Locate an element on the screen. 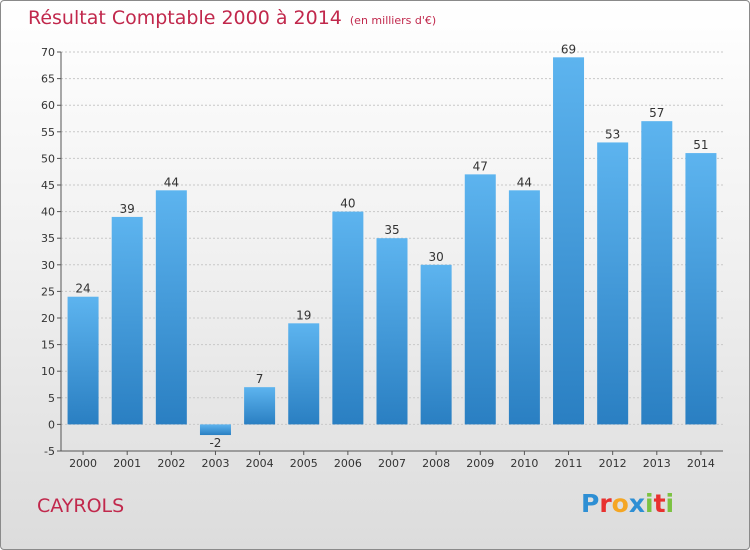 The image size is (750, 550). chart-subtitle: (en milliers d'€) is located at coordinates (393, 20).